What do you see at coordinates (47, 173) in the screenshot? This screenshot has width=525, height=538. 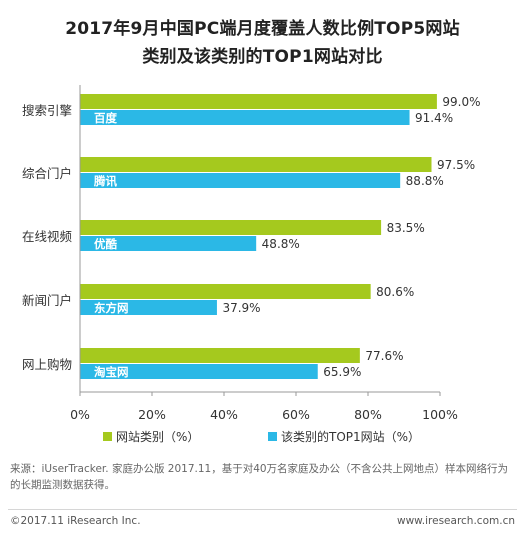 I see `category-label: 综合门户` at bounding box center [47, 173].